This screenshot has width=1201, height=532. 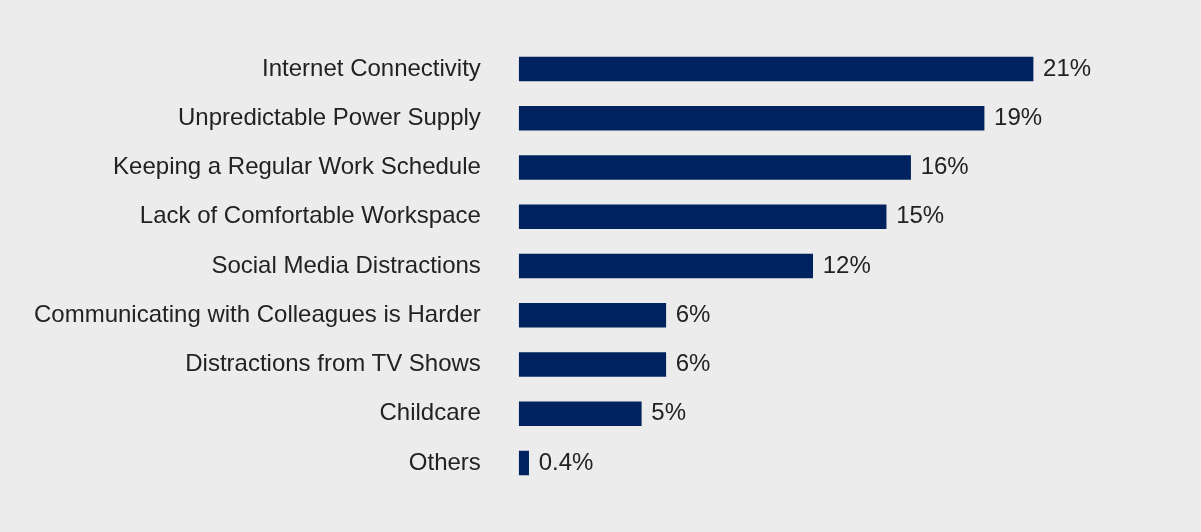 I want to click on y-tick-label: Childcare, so click(x=430, y=412).